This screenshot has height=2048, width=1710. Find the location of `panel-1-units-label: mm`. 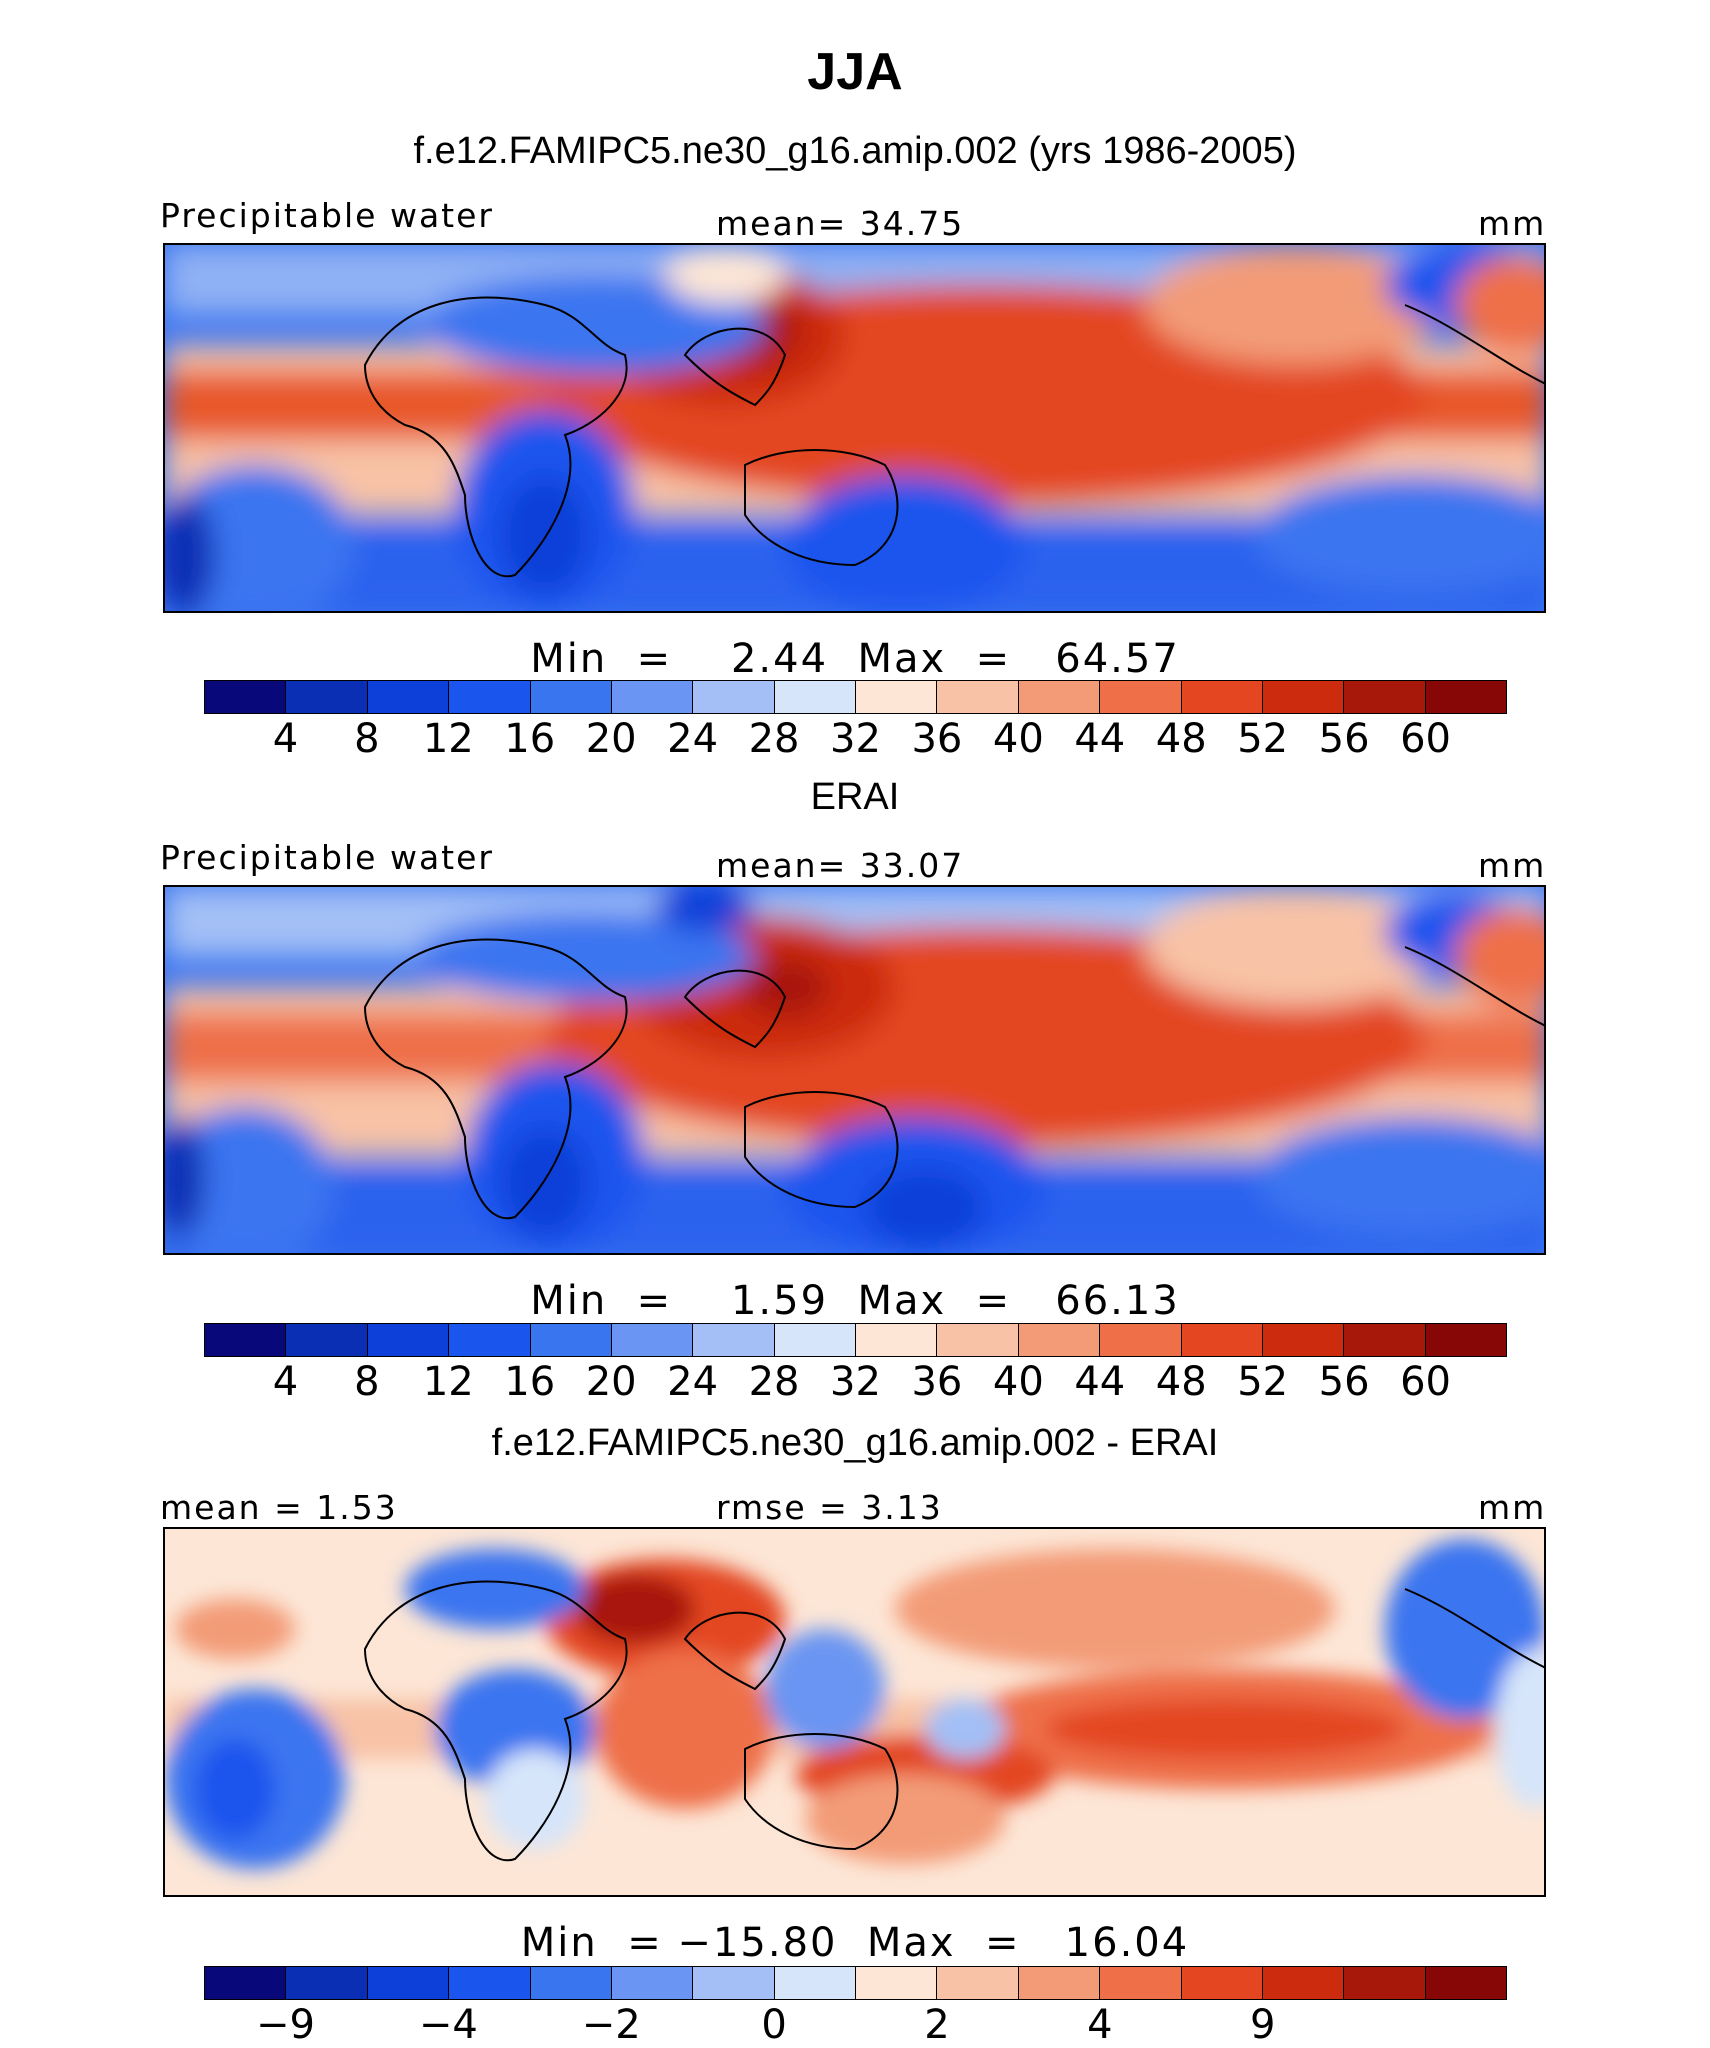

panel-1-units-label: mm is located at coordinates (1512, 223).